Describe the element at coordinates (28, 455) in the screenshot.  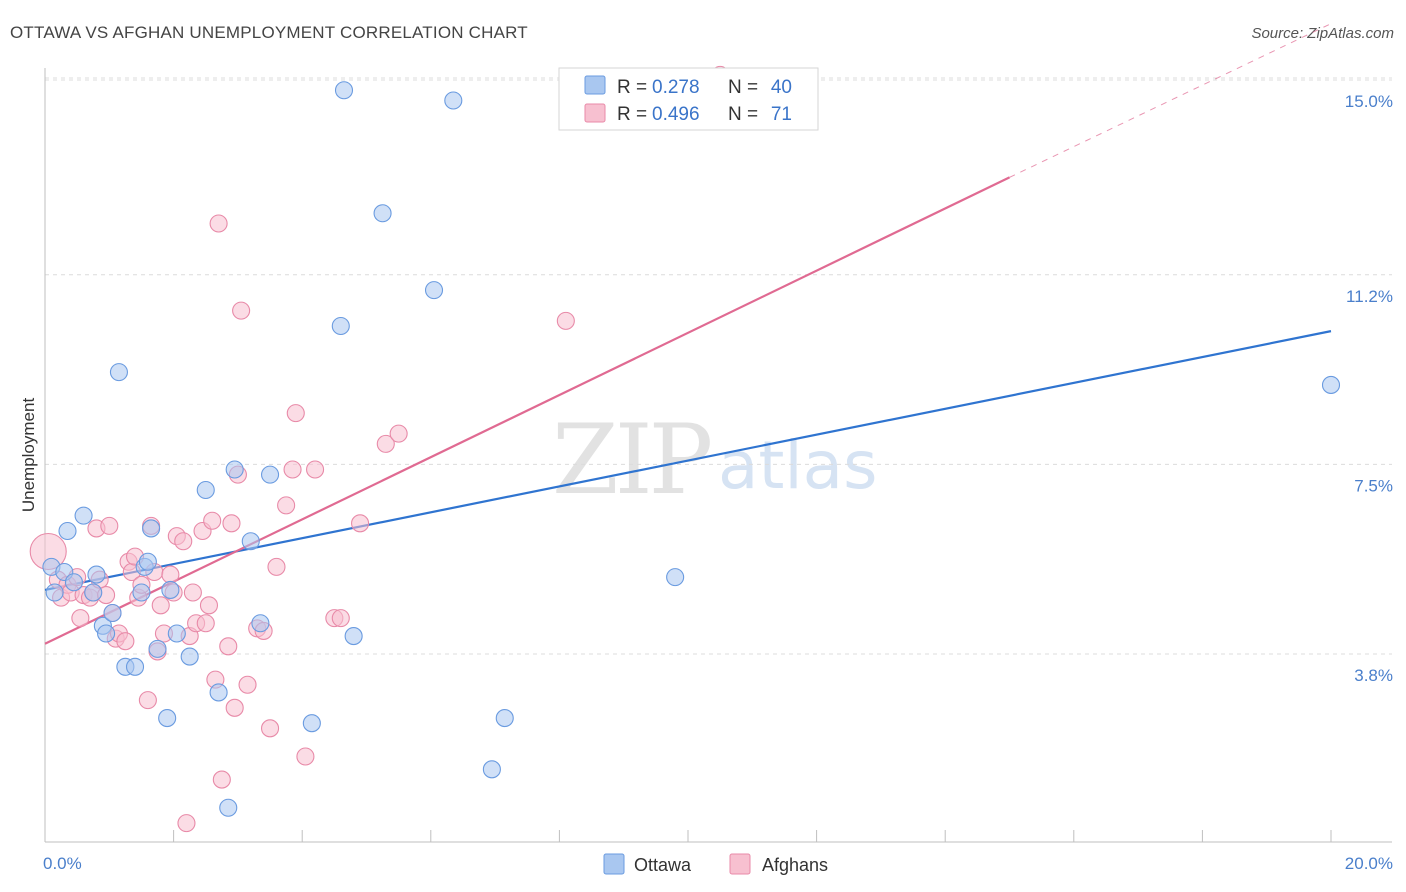
I see `y-axis-label: Unemployment` at that location.